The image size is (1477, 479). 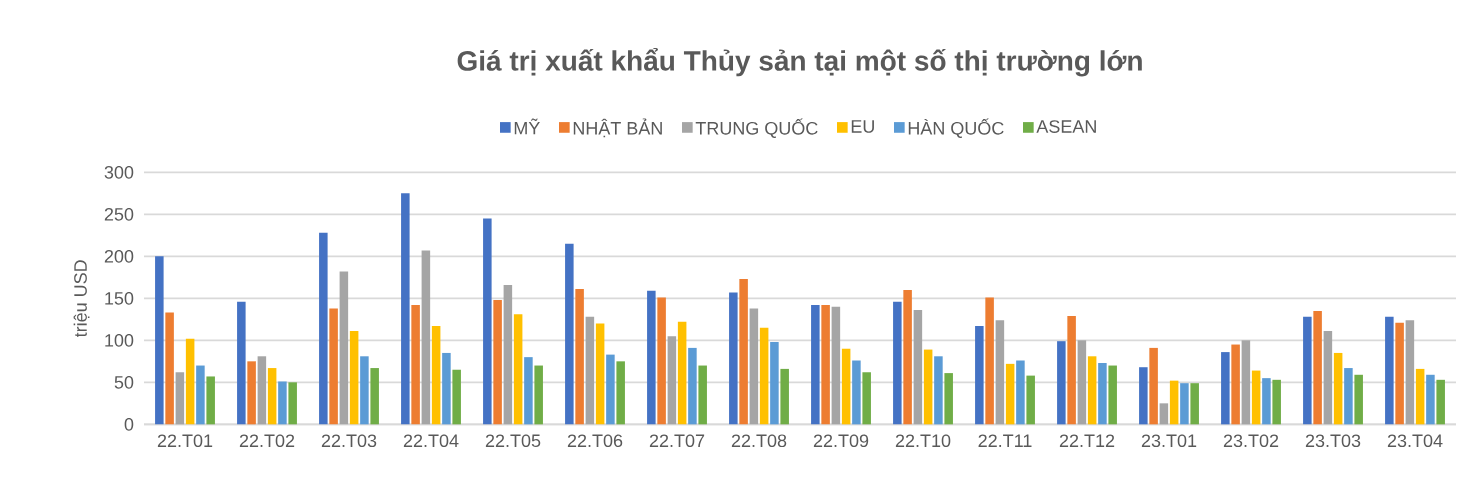 What do you see at coordinates (595, 441) in the screenshot?
I see `x-tick-label: 22.T06` at bounding box center [595, 441].